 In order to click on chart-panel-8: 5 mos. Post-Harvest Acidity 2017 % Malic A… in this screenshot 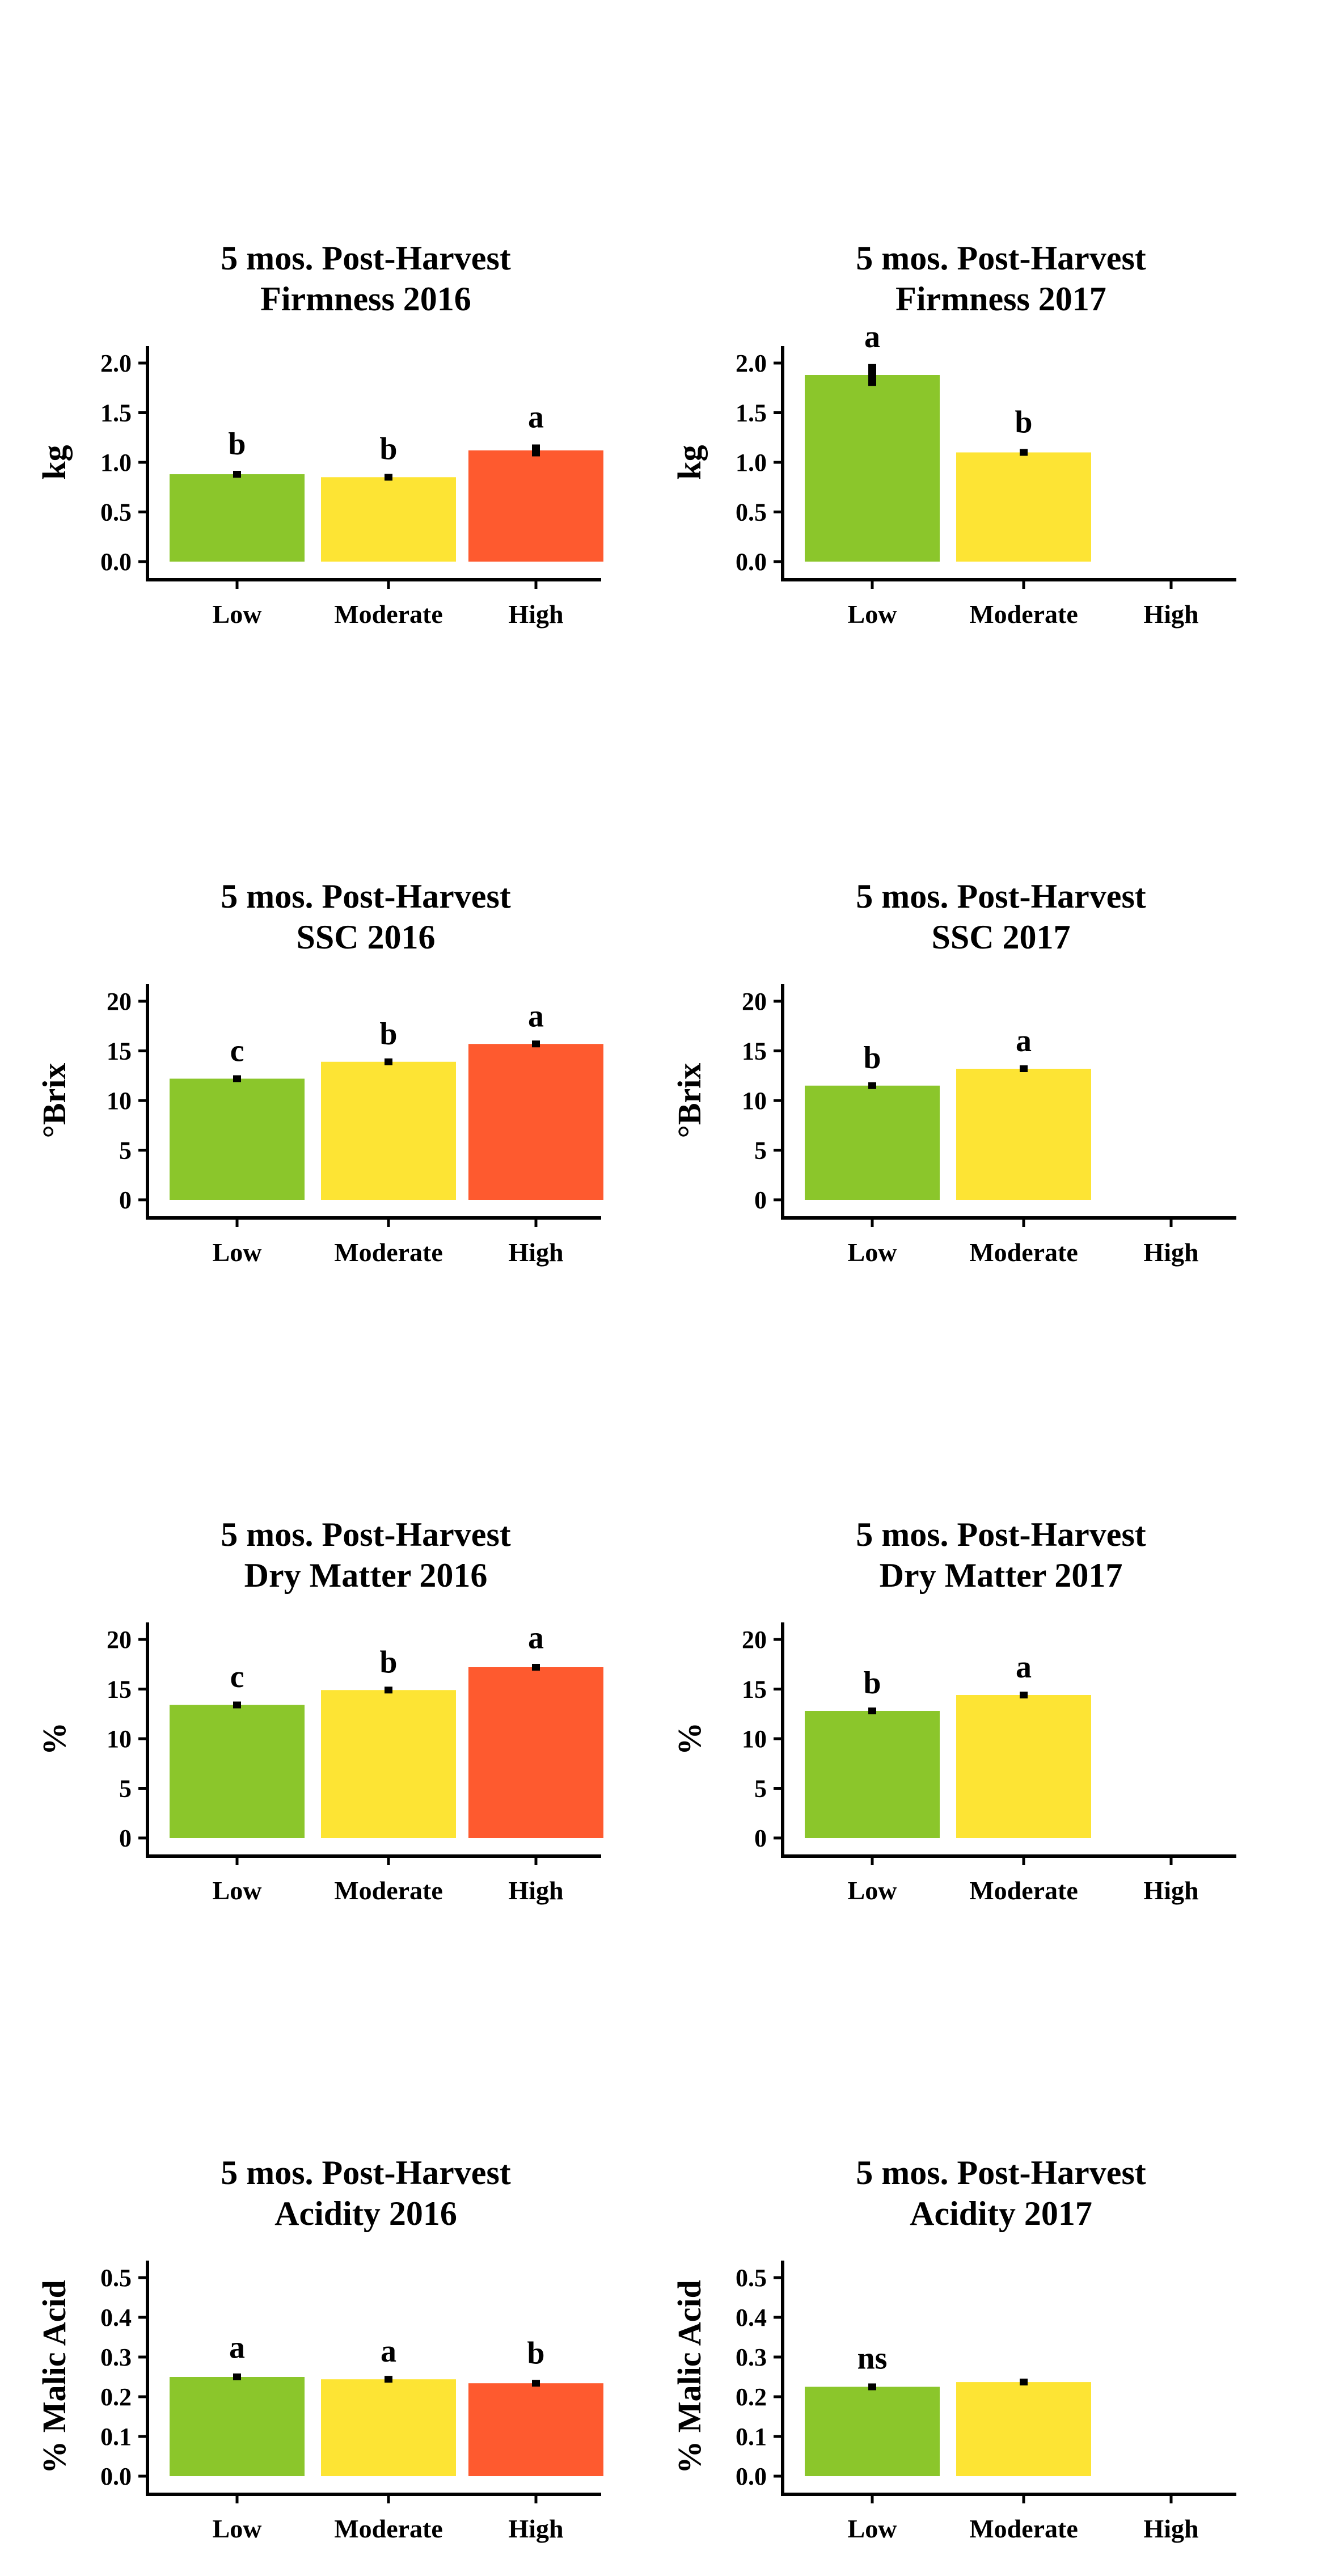, I will do `click(953, 2348)`.